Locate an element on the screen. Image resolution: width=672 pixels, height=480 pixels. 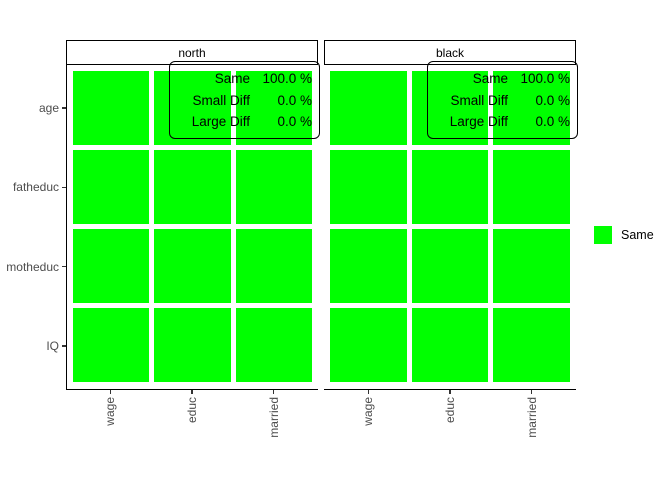
y-axis-label-age: age is located at coordinates (48, 108).